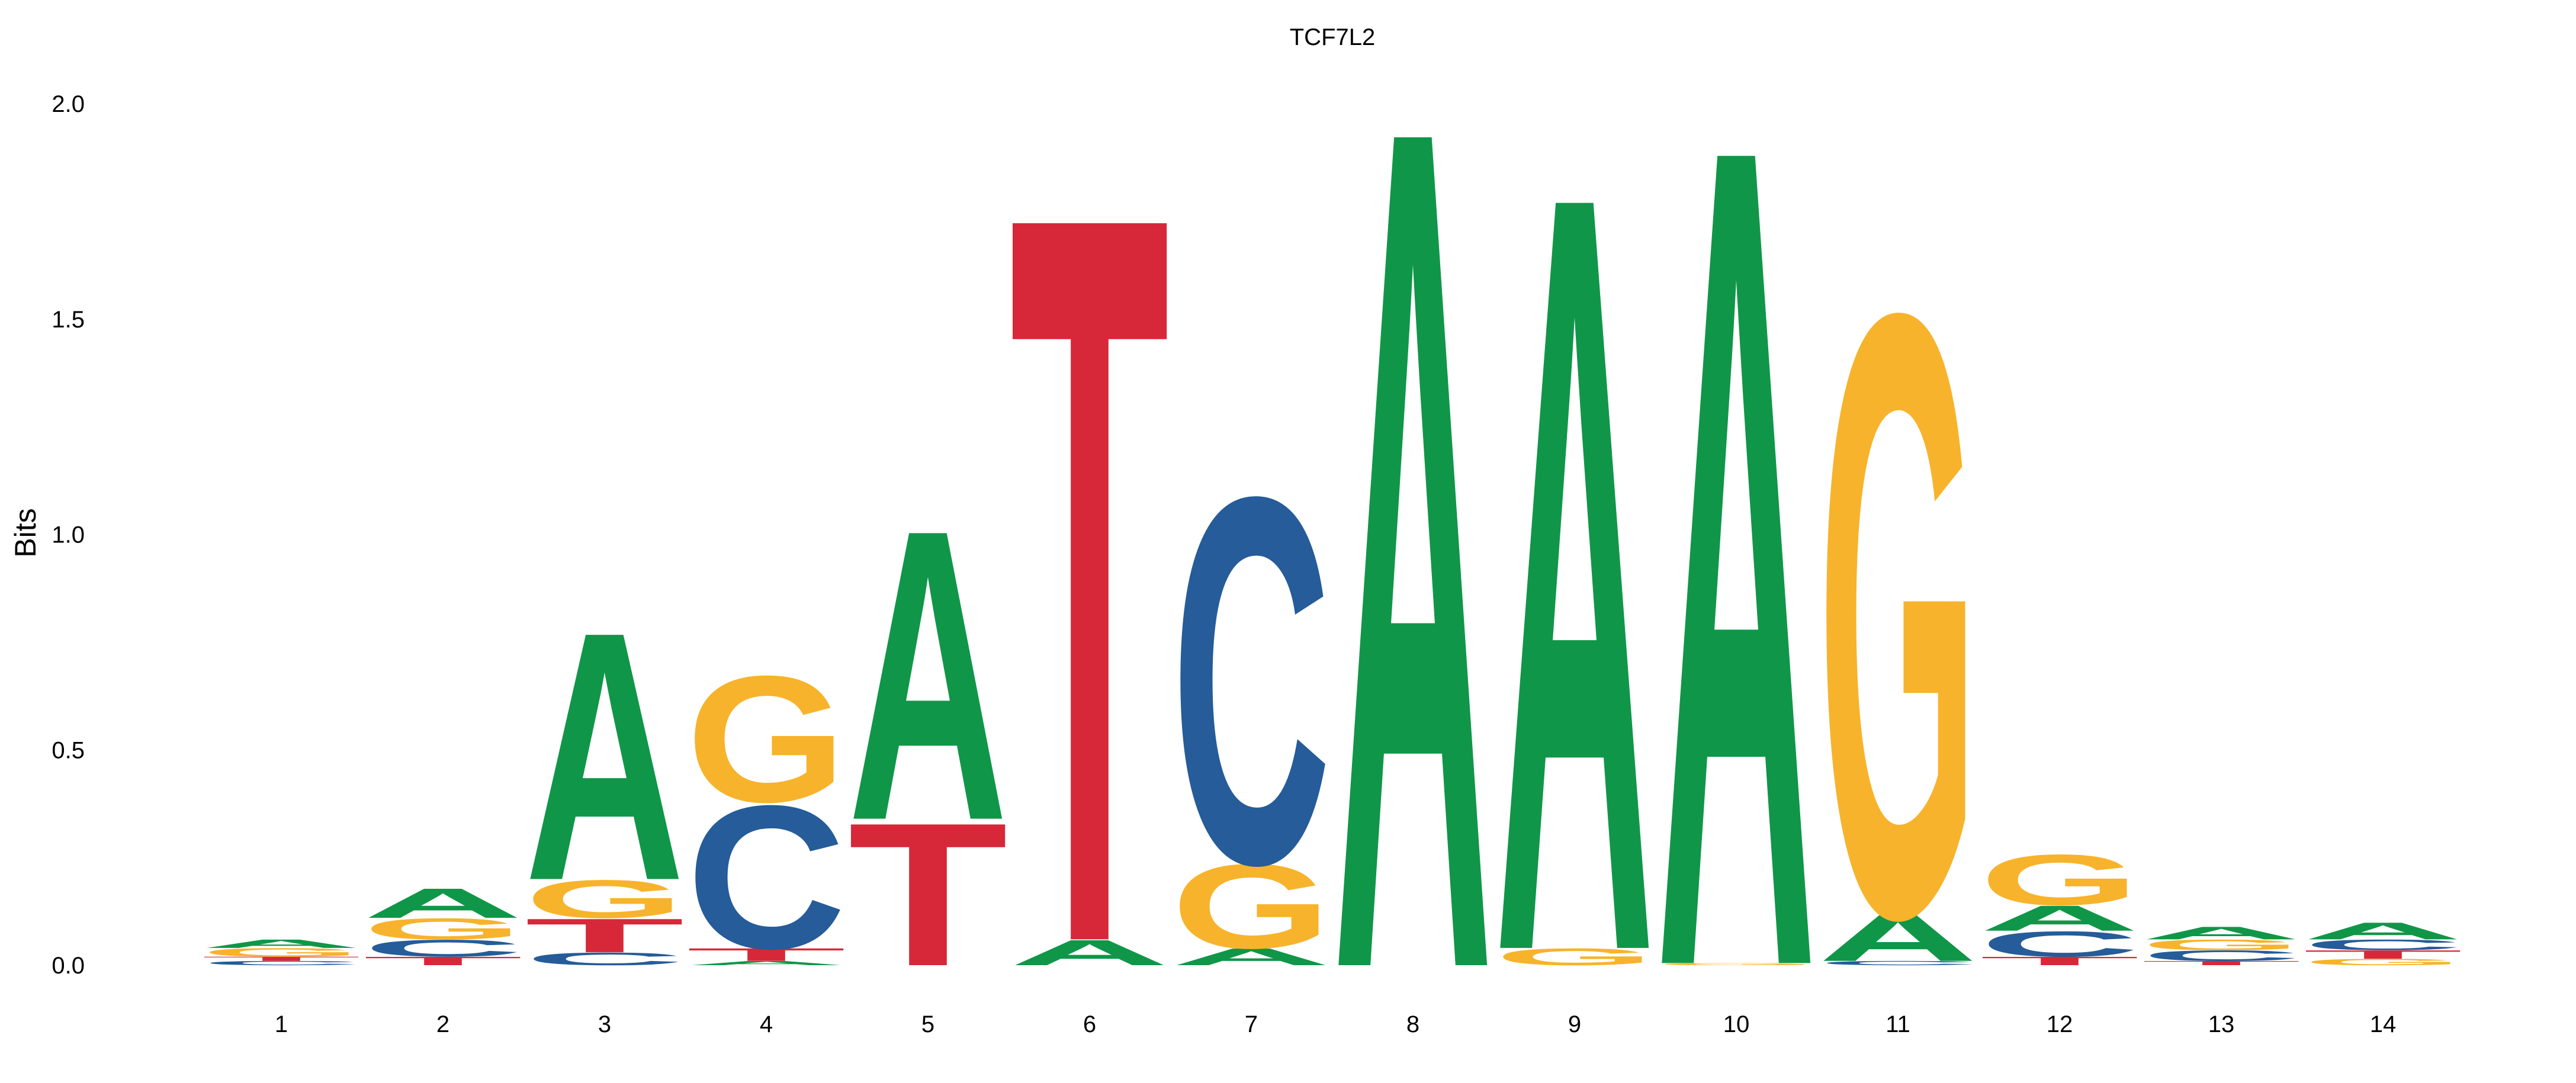 The height and width of the screenshot is (1083, 2576). Describe the element at coordinates (1251, 907) in the screenshot. I see `logo-letter-G-pos-7: G` at that location.